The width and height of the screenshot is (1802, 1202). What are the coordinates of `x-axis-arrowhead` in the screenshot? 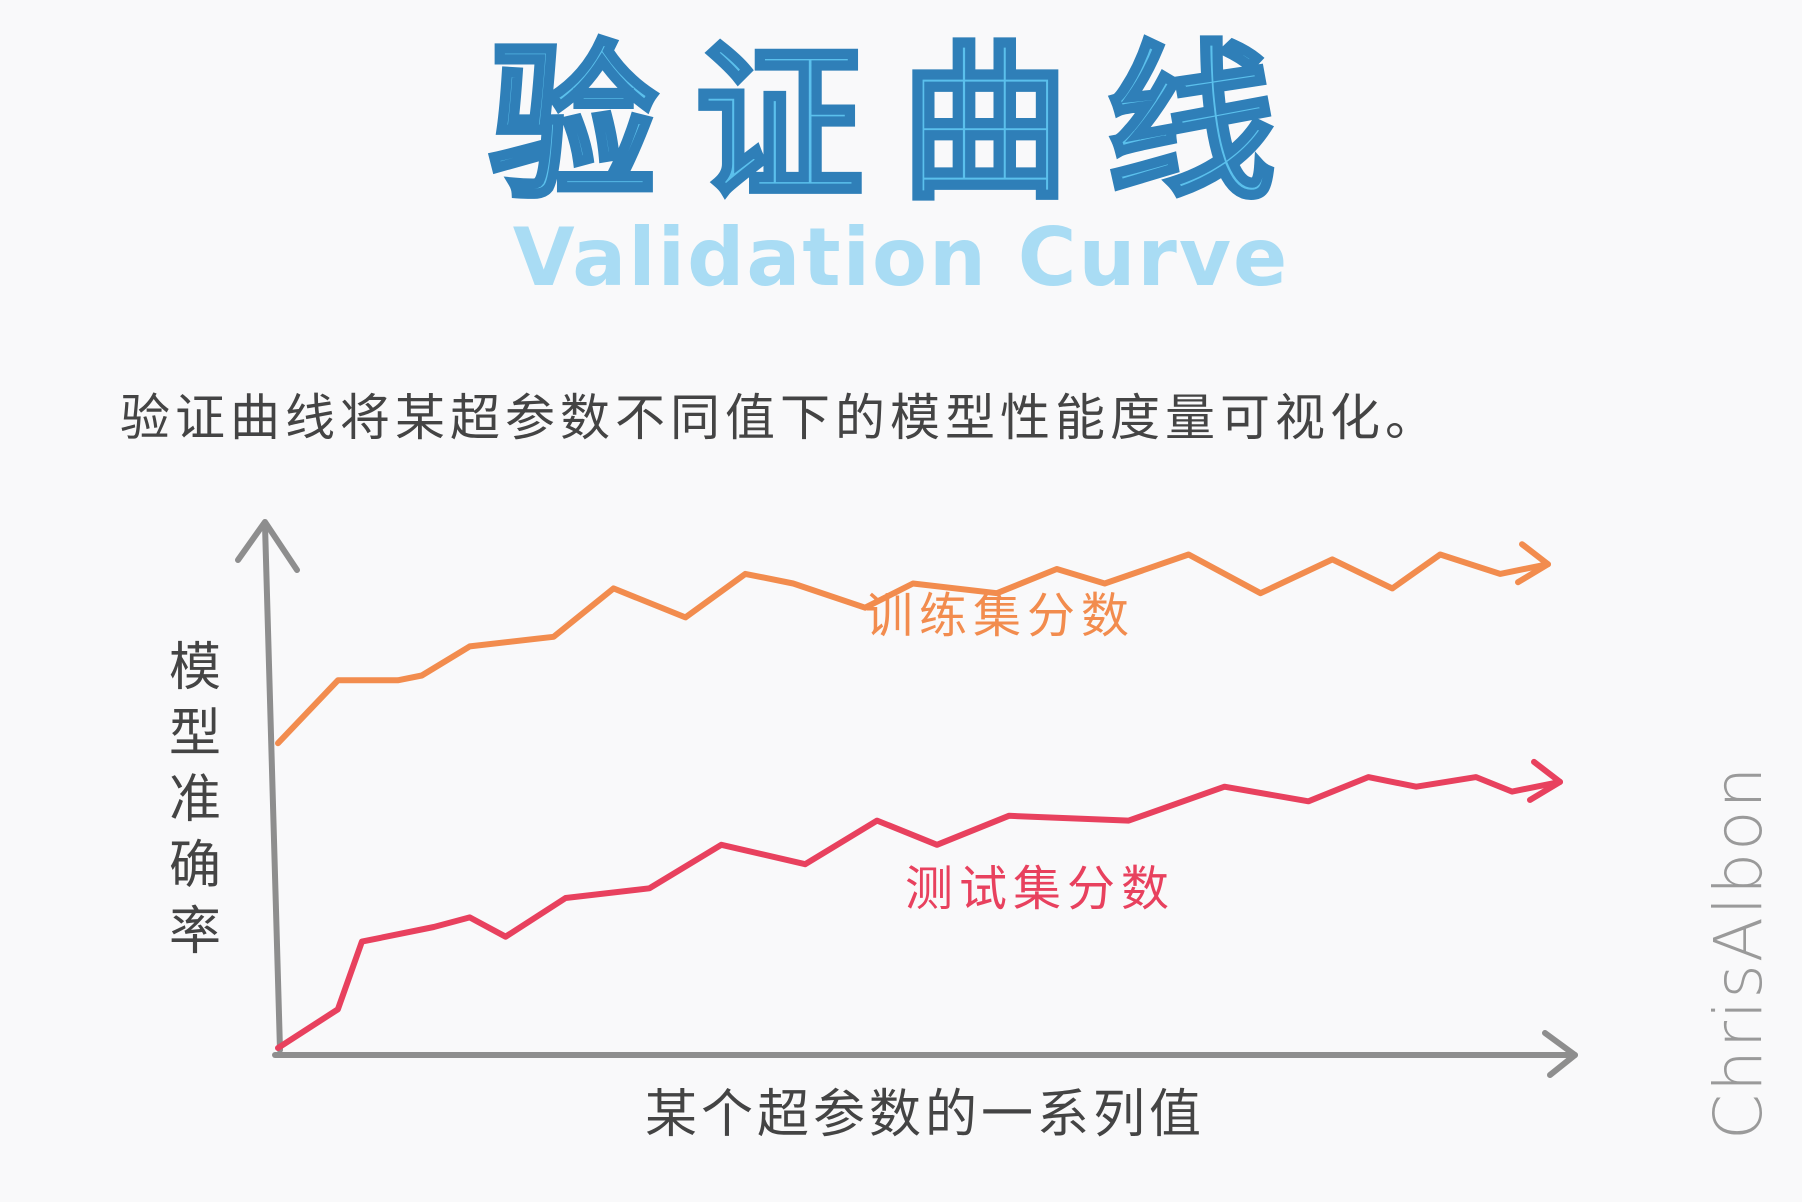 It's located at (1560, 1054).